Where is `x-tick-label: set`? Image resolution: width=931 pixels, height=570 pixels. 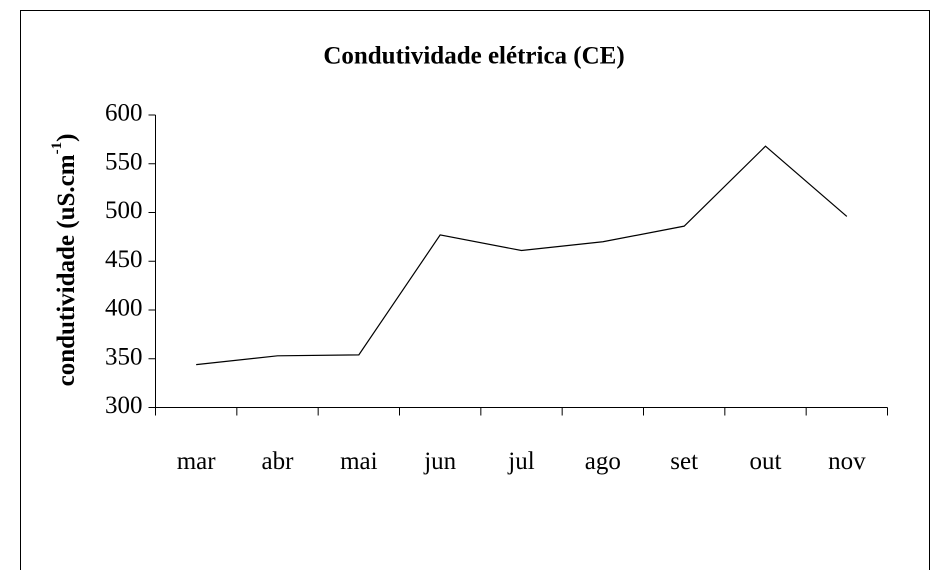
x-tick-label: set is located at coordinates (684, 461).